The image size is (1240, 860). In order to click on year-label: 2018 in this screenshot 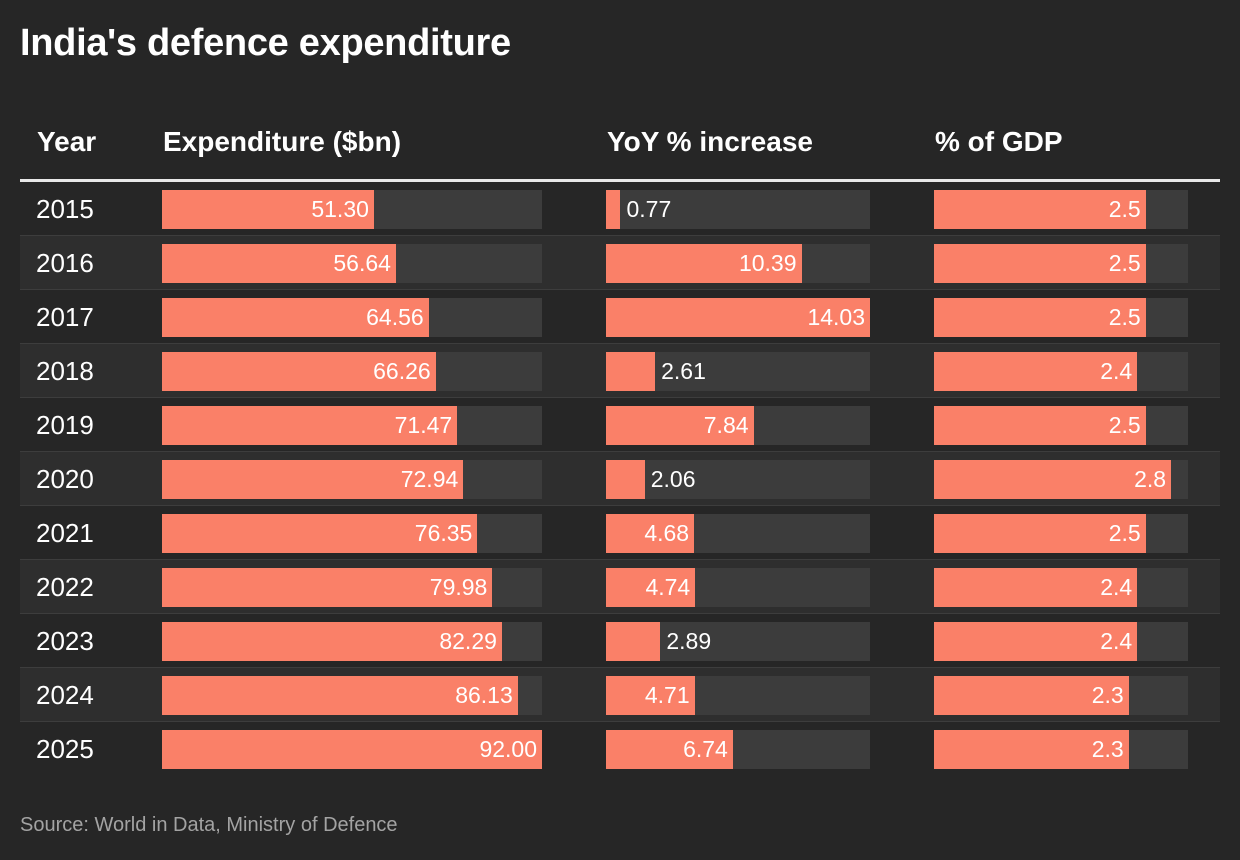, I will do `click(65, 371)`.